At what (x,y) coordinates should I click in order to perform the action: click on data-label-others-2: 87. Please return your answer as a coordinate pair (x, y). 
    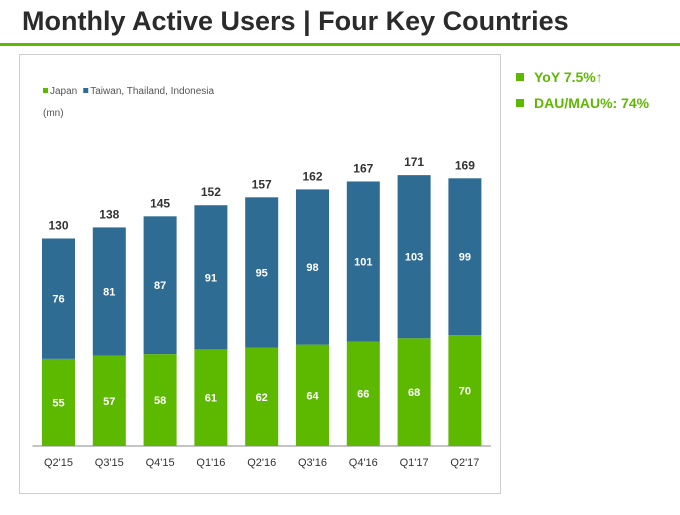
    Looking at the image, I should click on (160, 286).